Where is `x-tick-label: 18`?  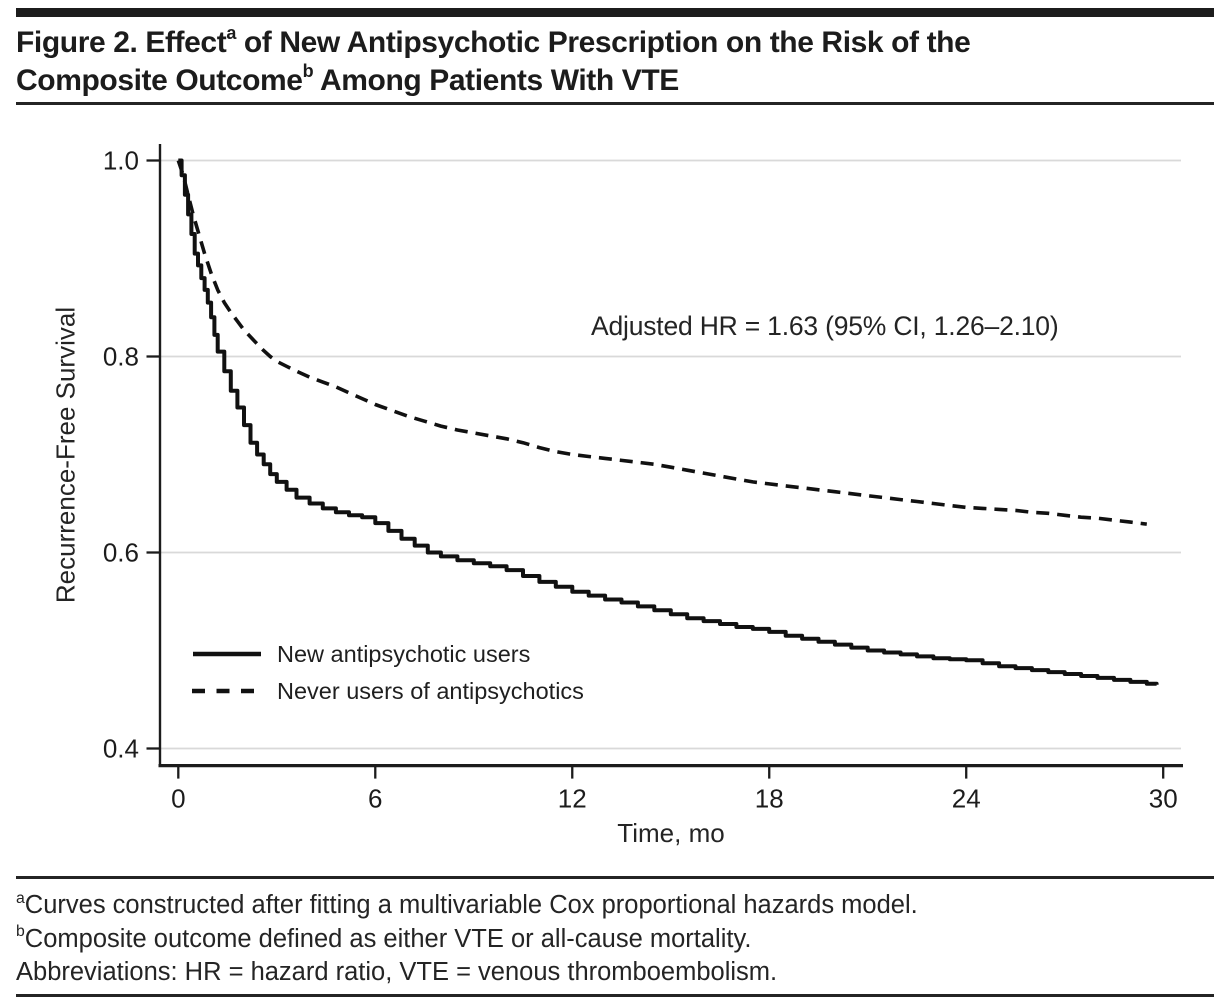 x-tick-label: 18 is located at coordinates (769, 799).